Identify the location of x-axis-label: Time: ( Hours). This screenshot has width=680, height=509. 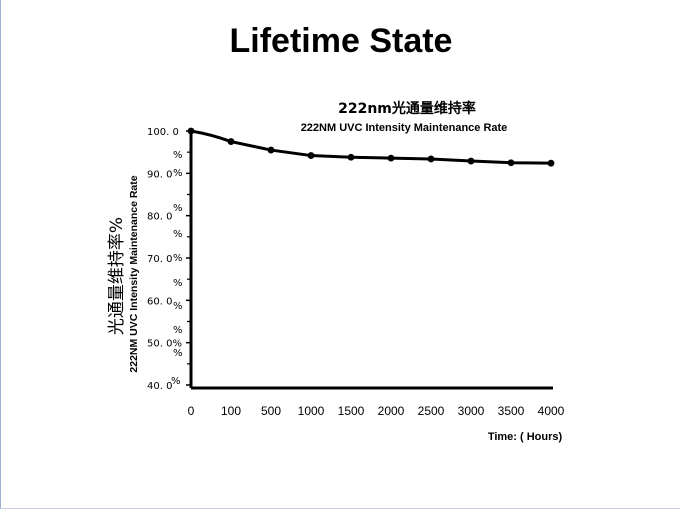
(525, 437).